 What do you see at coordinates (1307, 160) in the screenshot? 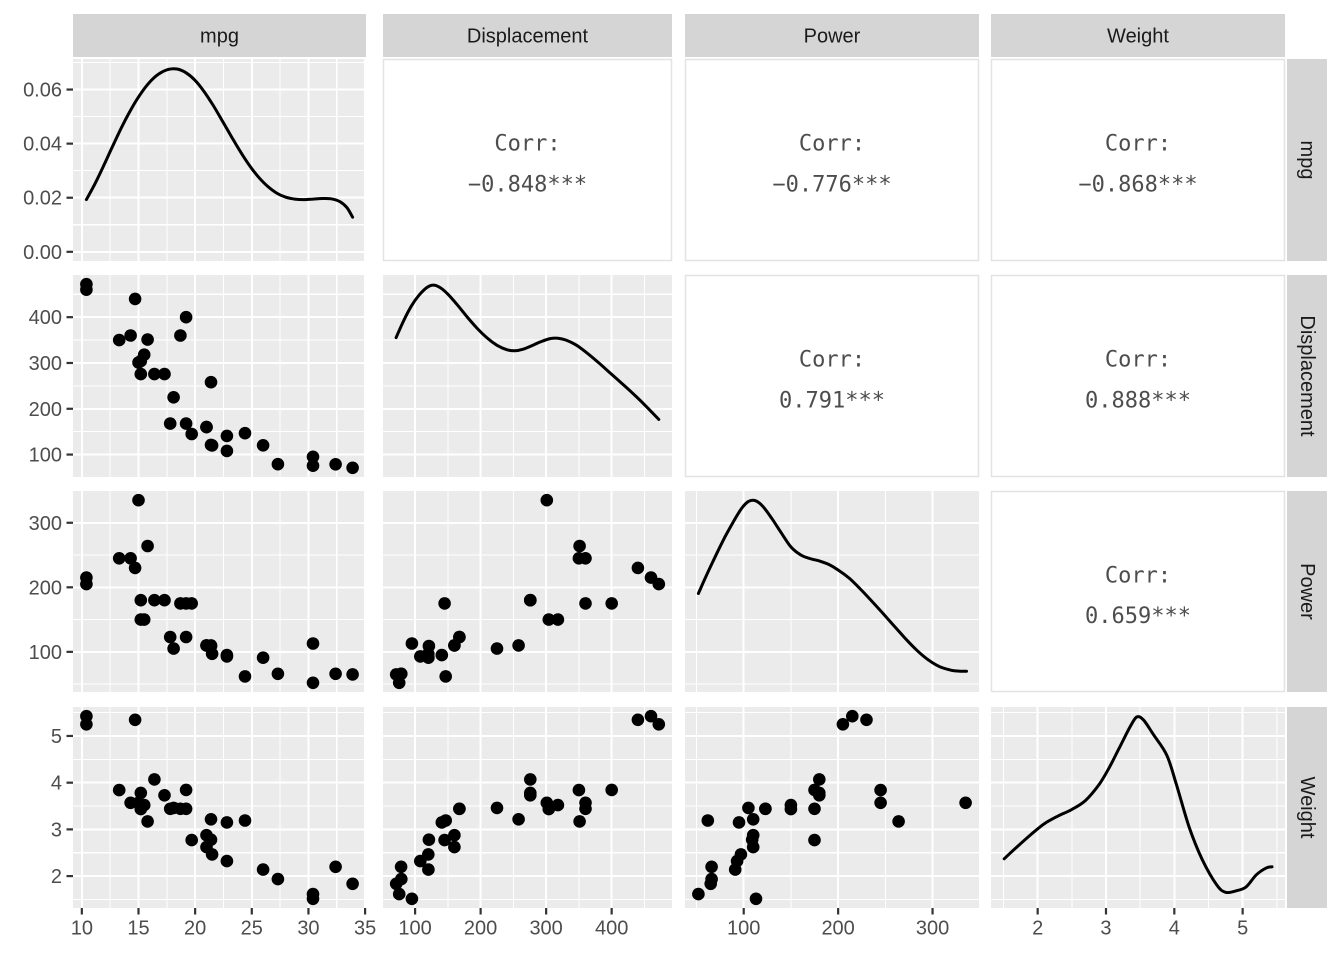
I see `row-strip-label: mpg` at bounding box center [1307, 160].